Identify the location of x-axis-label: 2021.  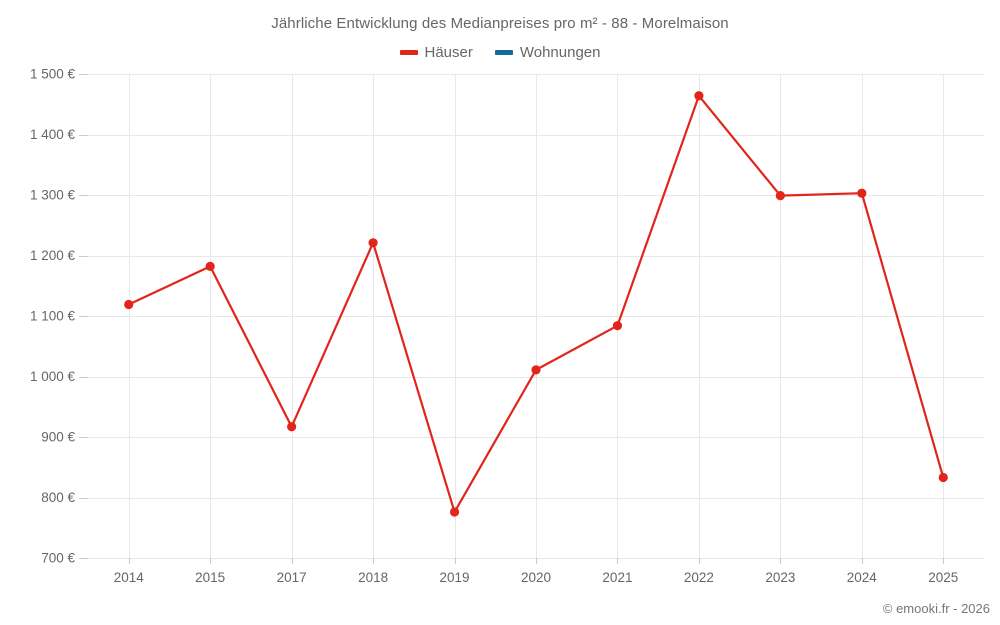
(617, 577).